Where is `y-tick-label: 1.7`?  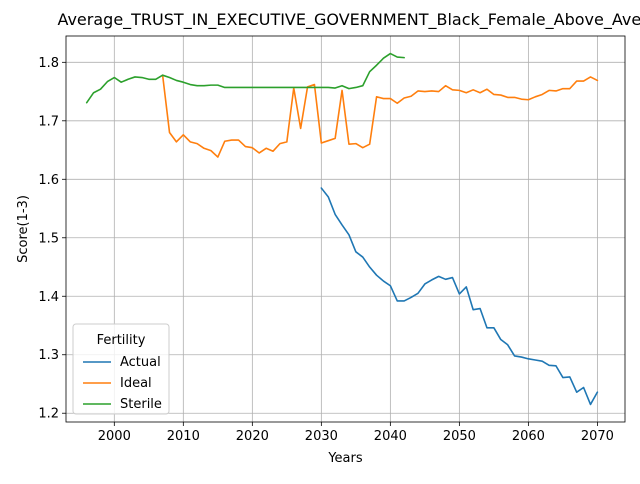 y-tick-label: 1.7 is located at coordinates (48, 121).